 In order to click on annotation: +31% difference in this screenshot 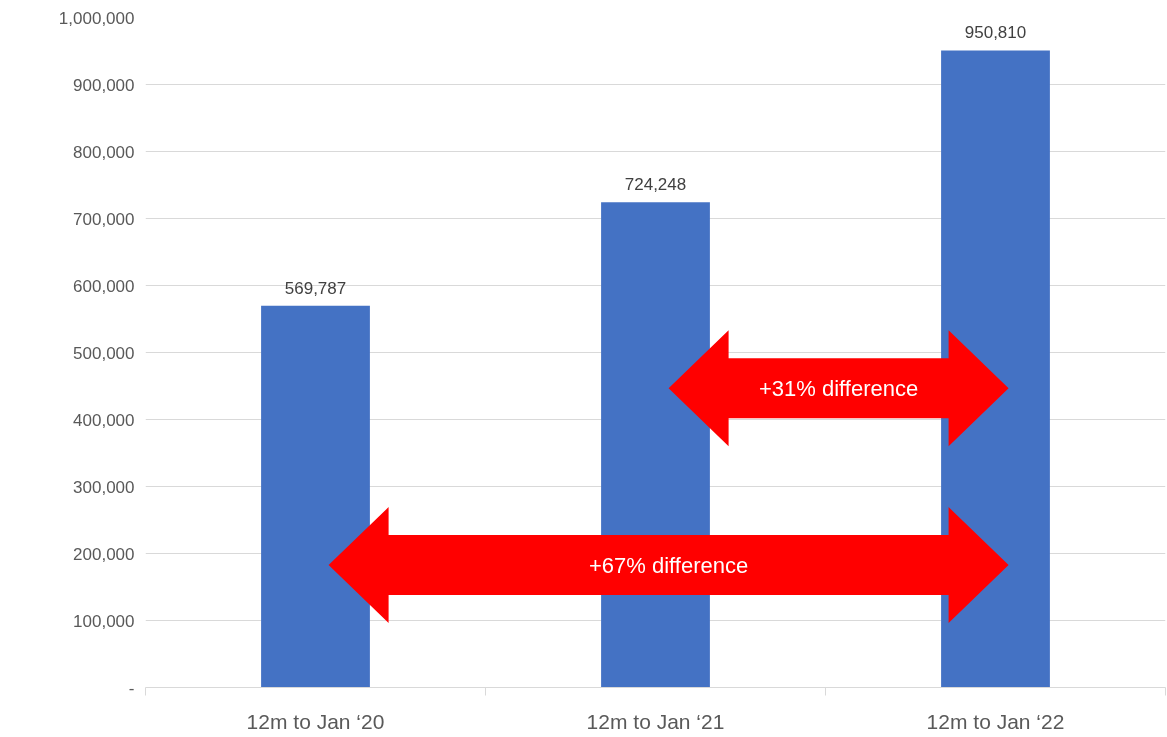, I will do `click(838, 388)`.